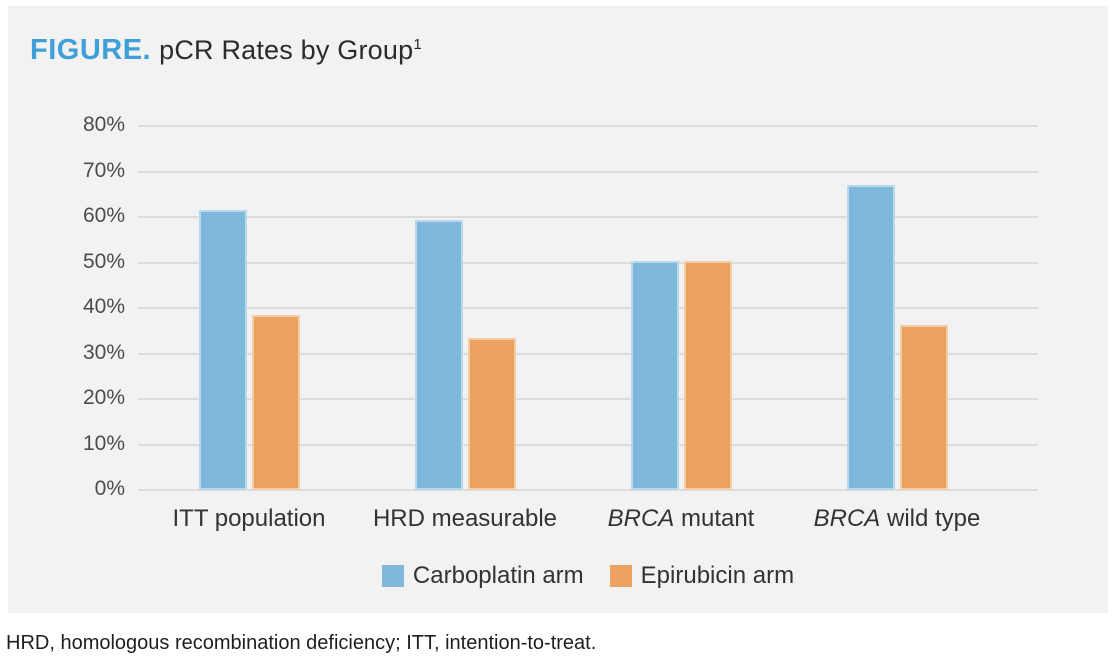 Image resolution: width=1120 pixels, height=666 pixels. What do you see at coordinates (91, 50) in the screenshot?
I see `figure-kicker: FIGURE.` at bounding box center [91, 50].